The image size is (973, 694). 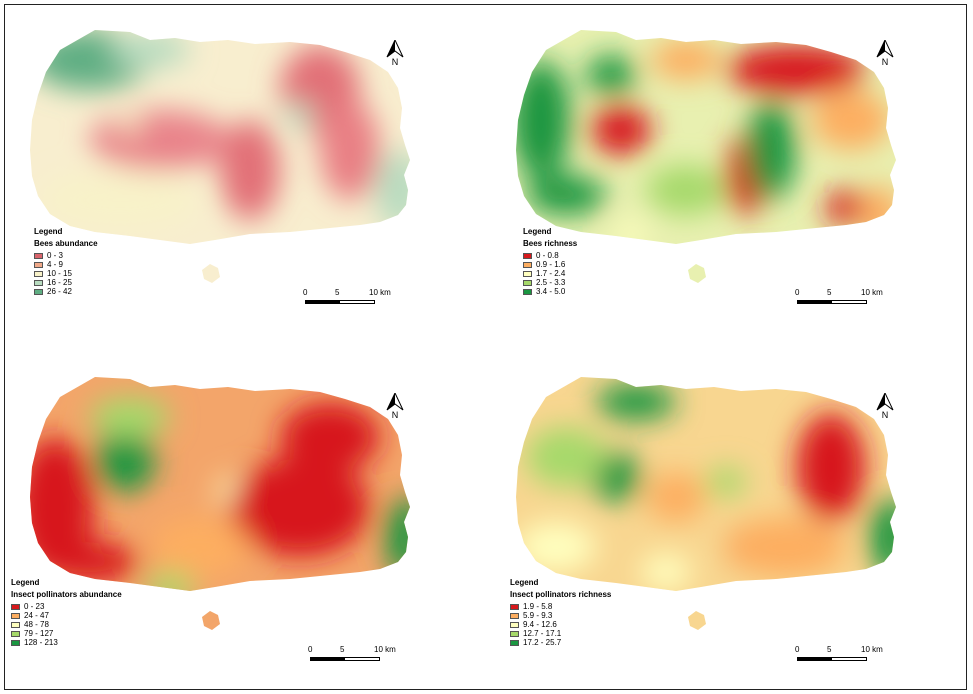 I want to click on legend-variable: Insect pollinators richness, so click(x=561, y=594).